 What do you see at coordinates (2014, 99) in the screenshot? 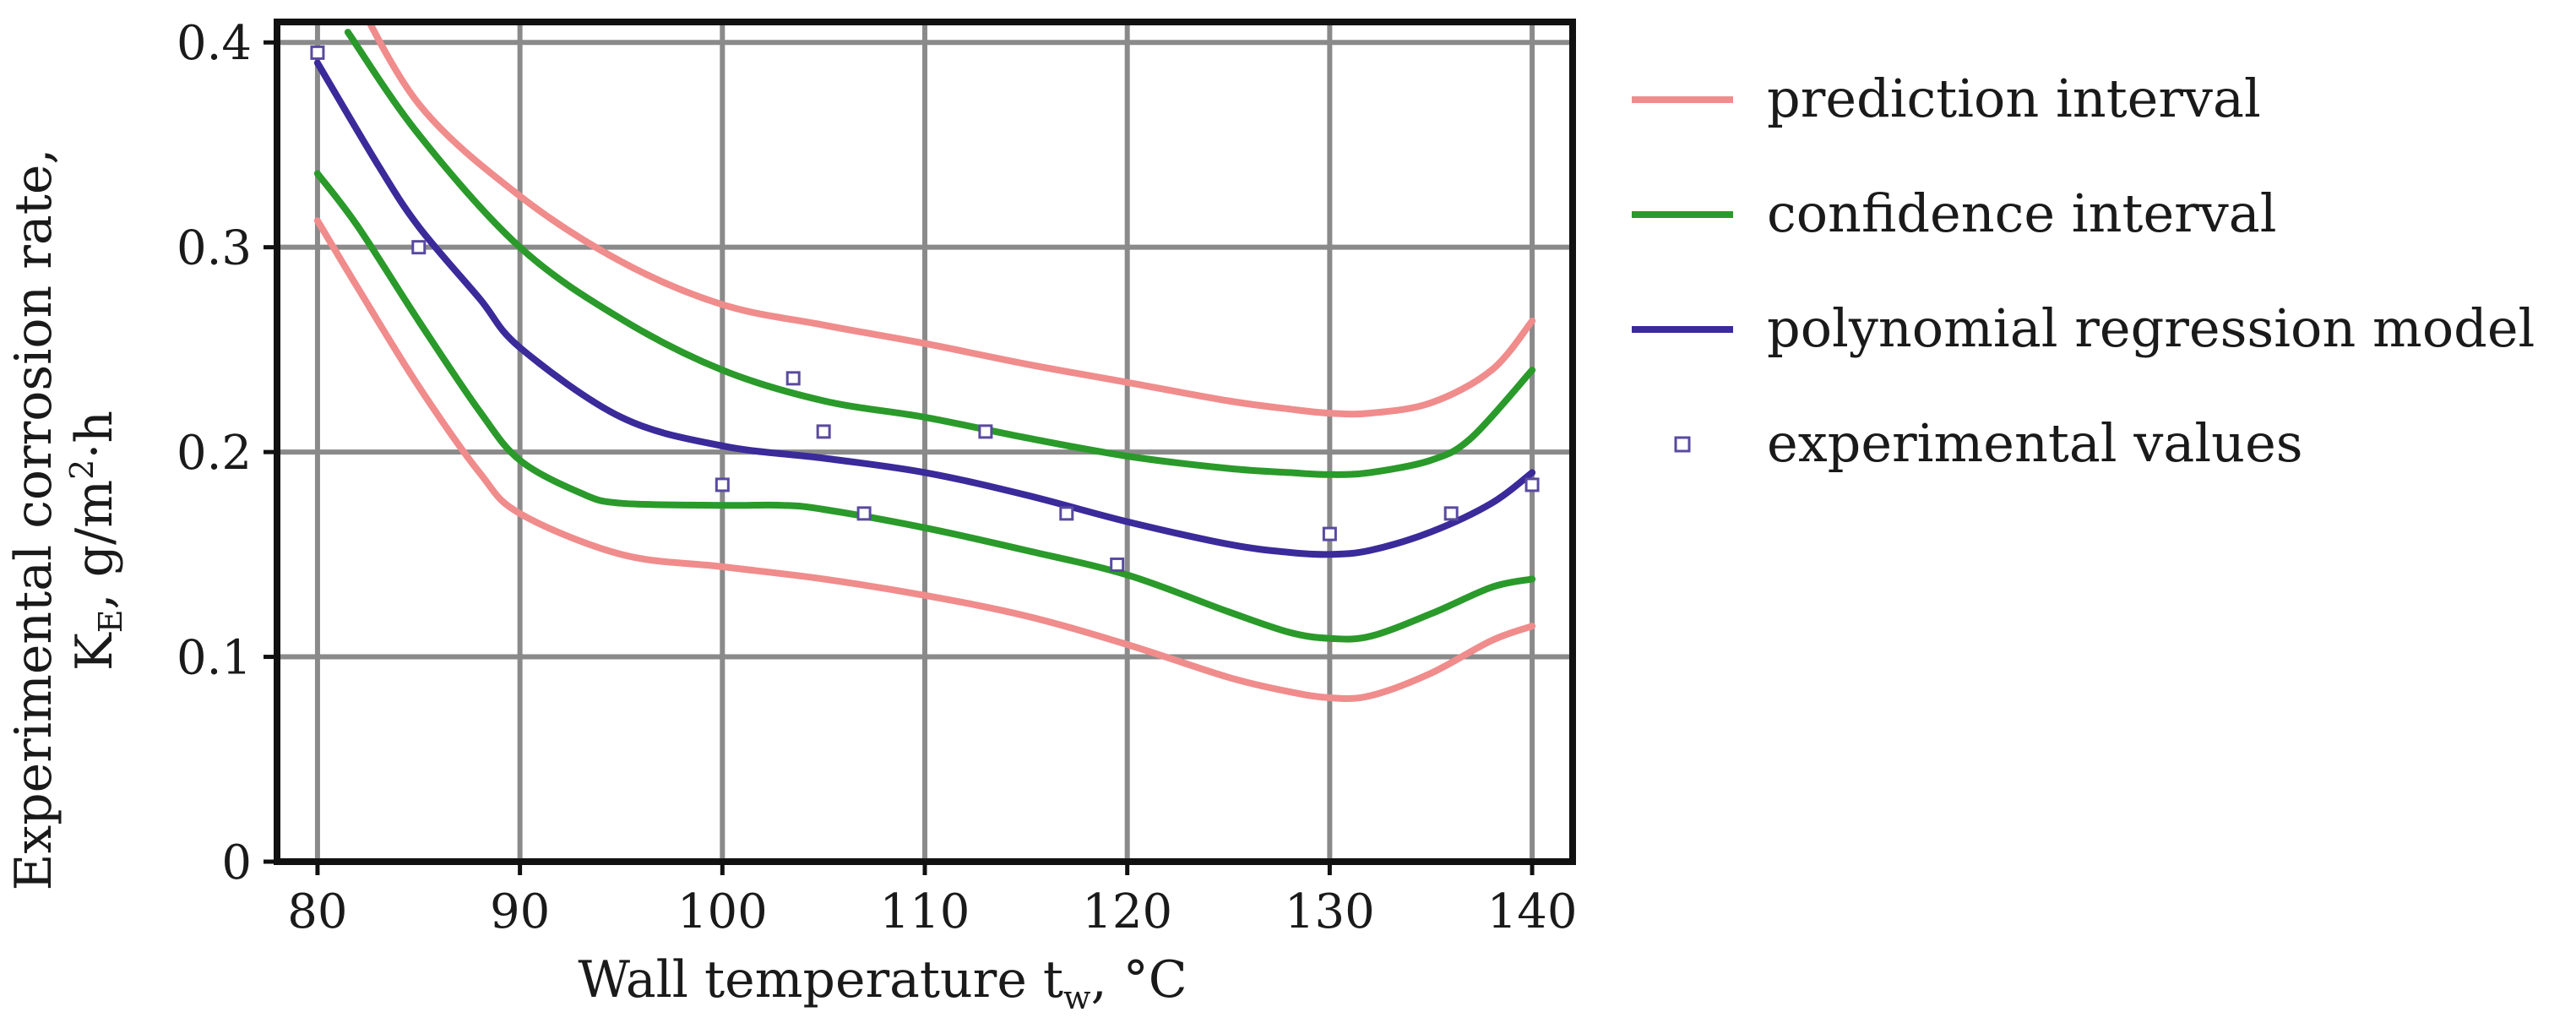
I see `legend-label: prediction interval` at bounding box center [2014, 99].